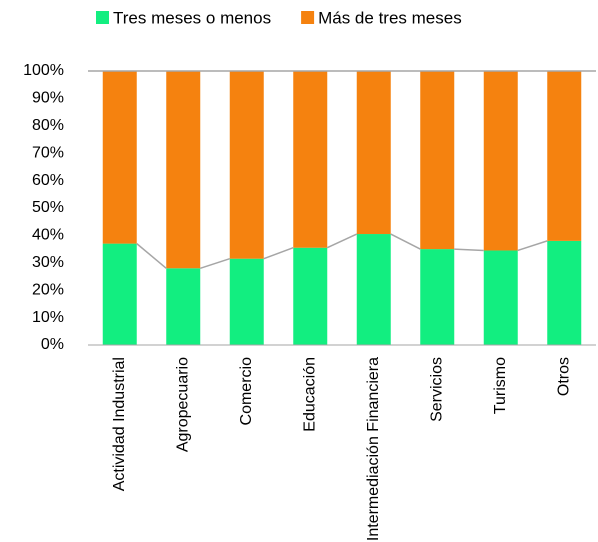  What do you see at coordinates (48, 152) in the screenshot?
I see `y-tick-label: 70%` at bounding box center [48, 152].